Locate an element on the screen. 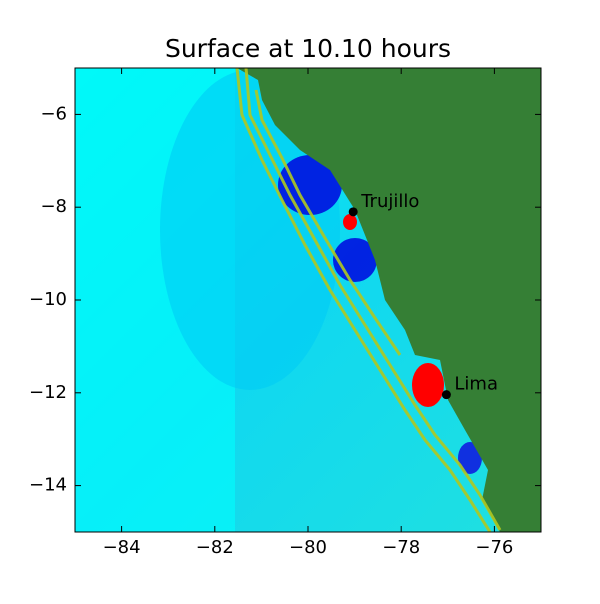 The image size is (600, 604). wave-low is located at coordinates (470, 458).